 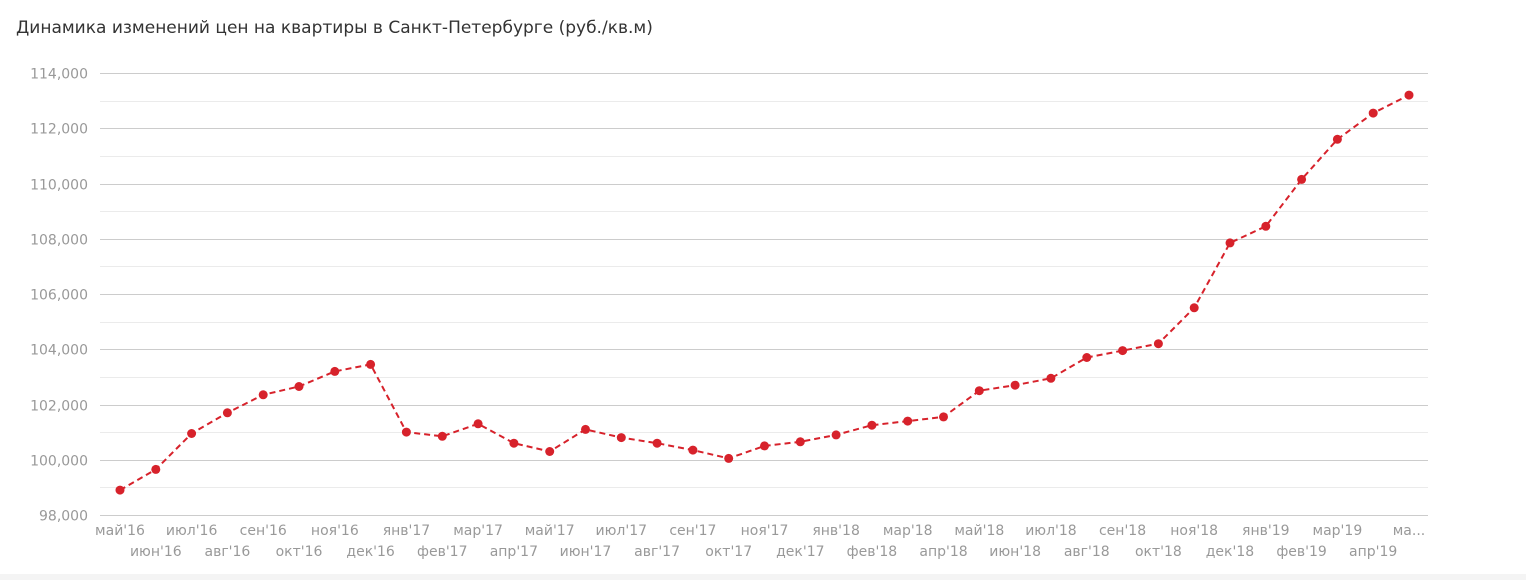 What do you see at coordinates (59, 241) in the screenshot?
I see `y-tick-label: 108,000` at bounding box center [59, 241].